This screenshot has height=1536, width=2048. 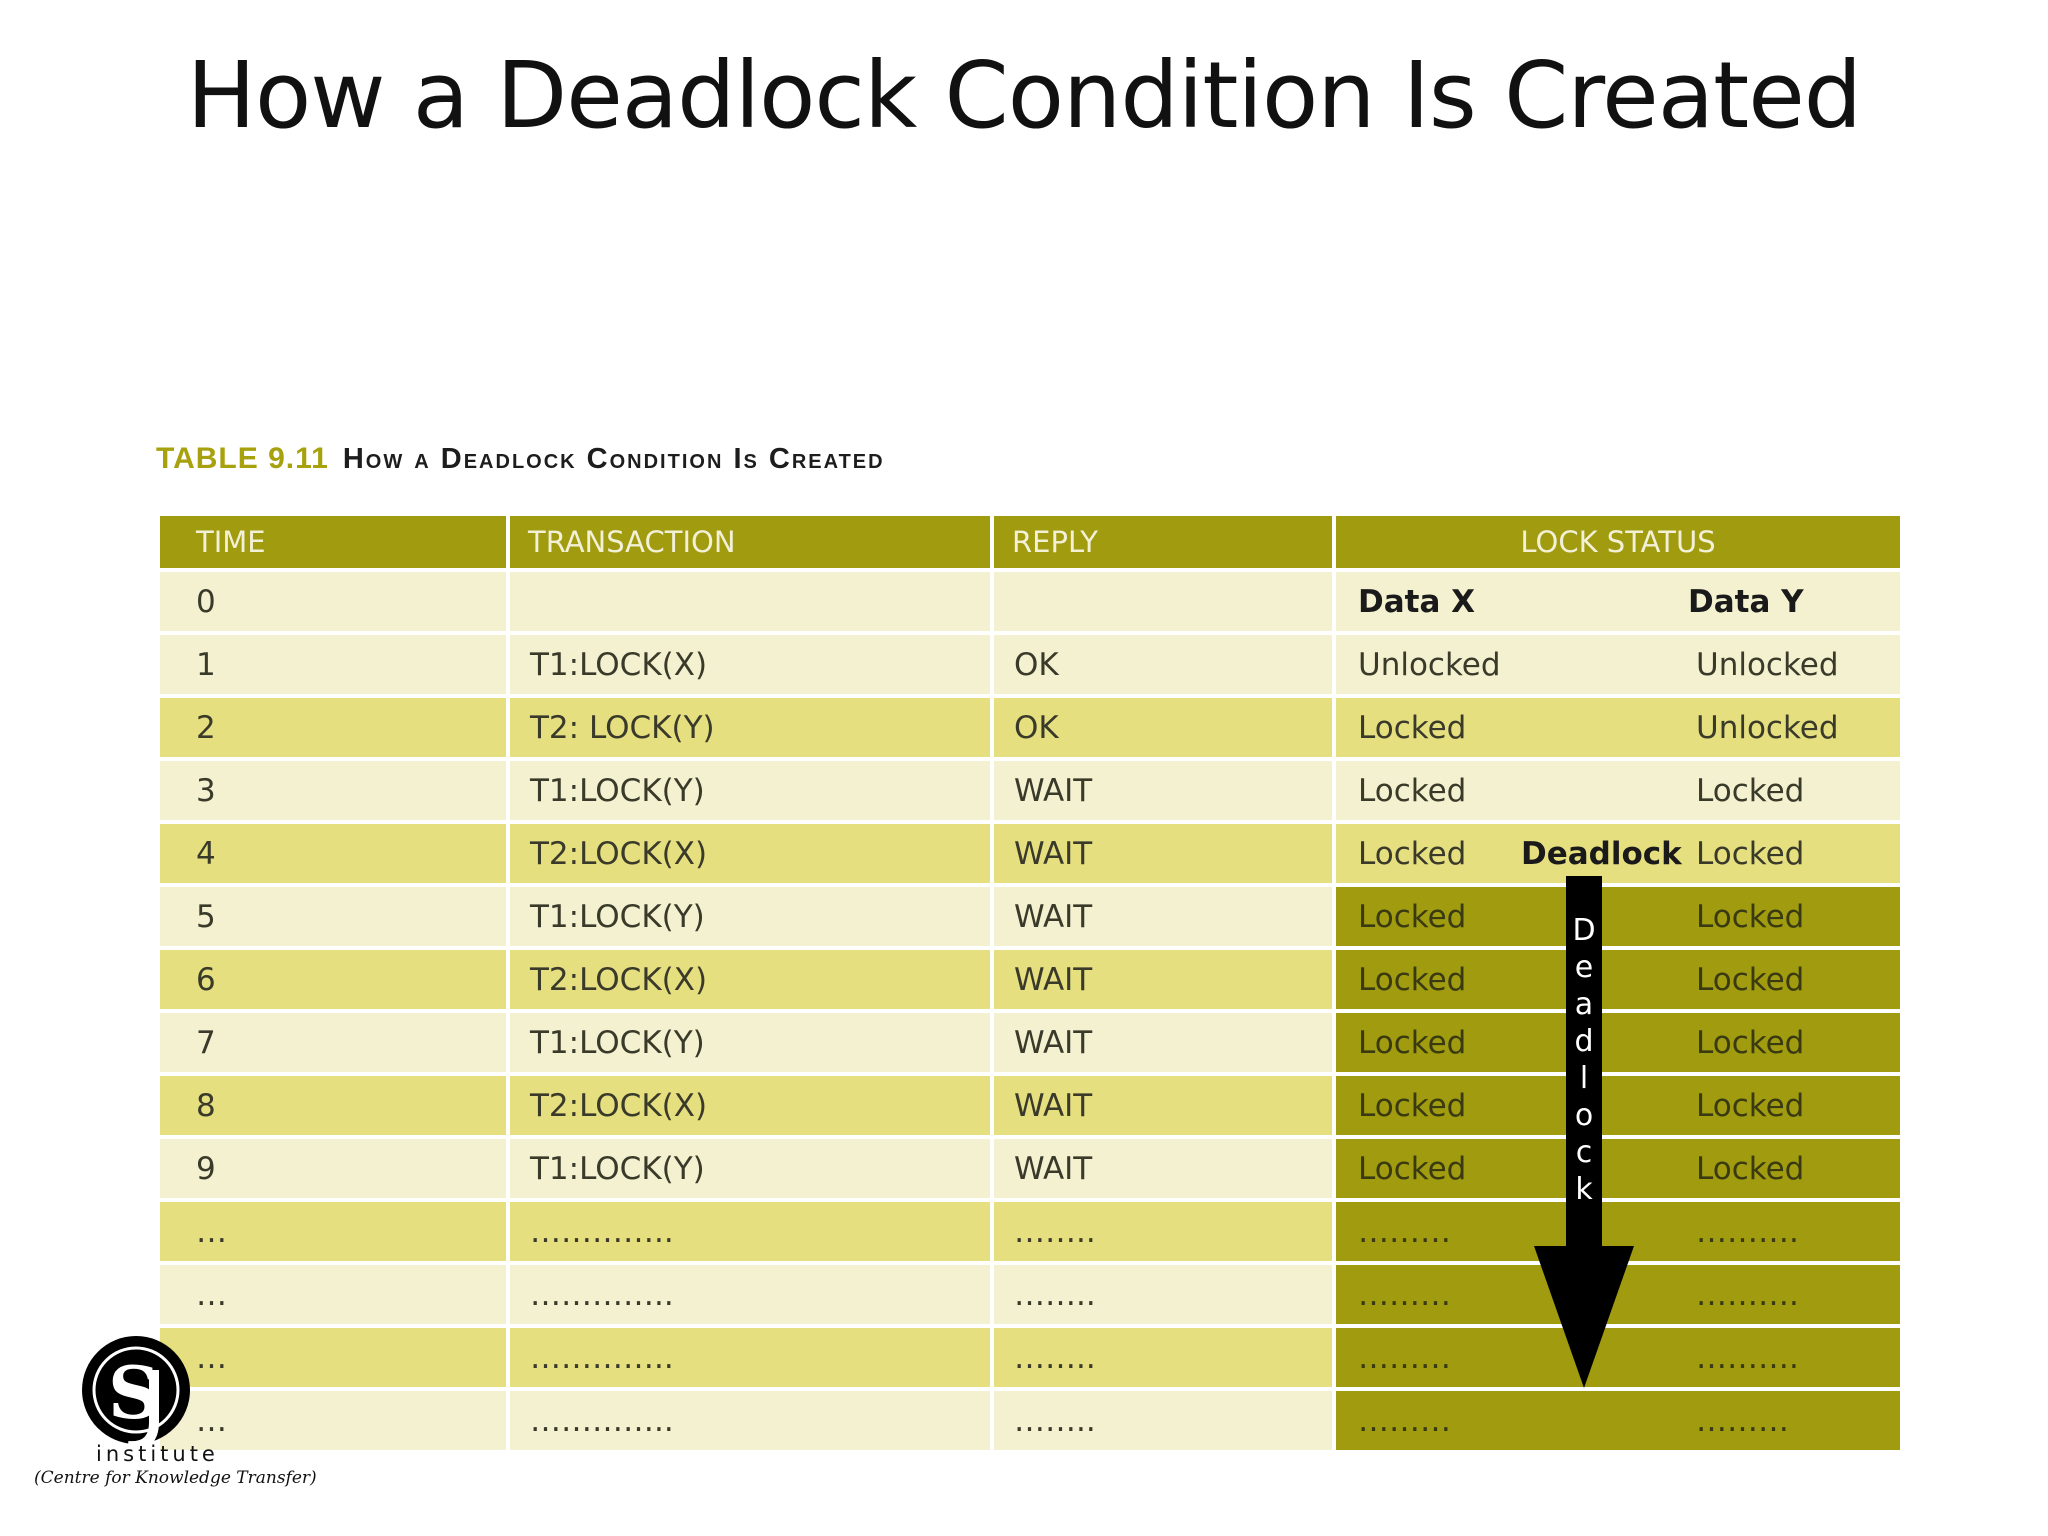 I want to click on time-cell: 0, so click(x=333, y=601).